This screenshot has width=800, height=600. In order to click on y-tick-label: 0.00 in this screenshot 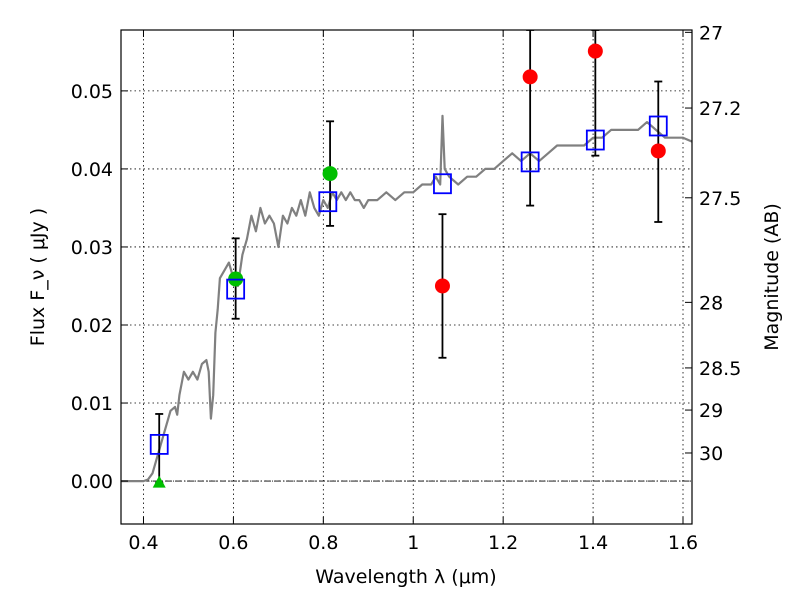, I will do `click(92, 482)`.